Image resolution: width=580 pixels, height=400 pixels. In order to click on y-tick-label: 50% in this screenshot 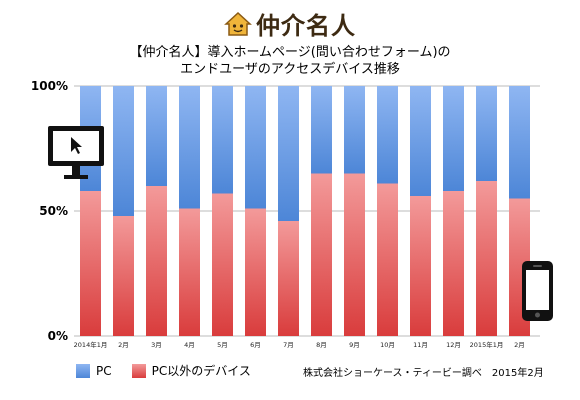, I will do `click(53, 211)`.